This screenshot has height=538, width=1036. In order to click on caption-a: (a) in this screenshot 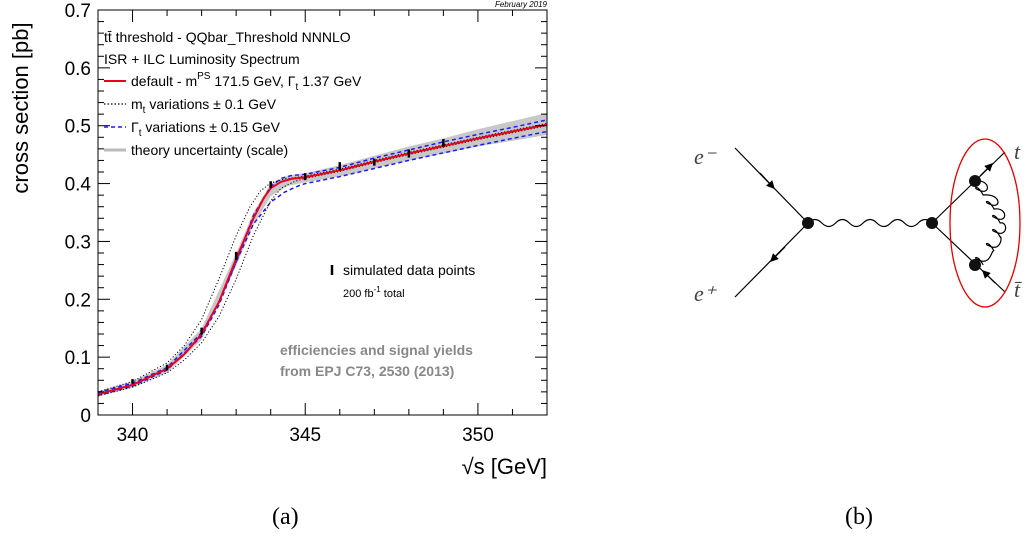, I will do `click(285, 517)`.